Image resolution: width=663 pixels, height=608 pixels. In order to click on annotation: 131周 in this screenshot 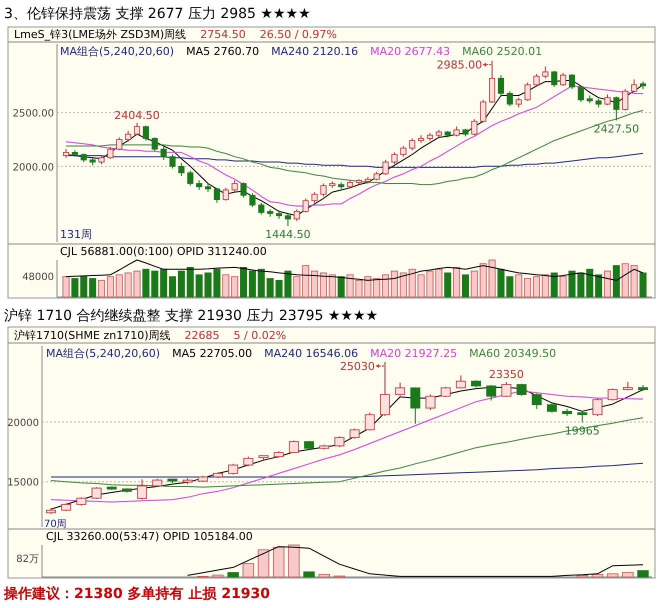, I will do `click(76, 234)`.